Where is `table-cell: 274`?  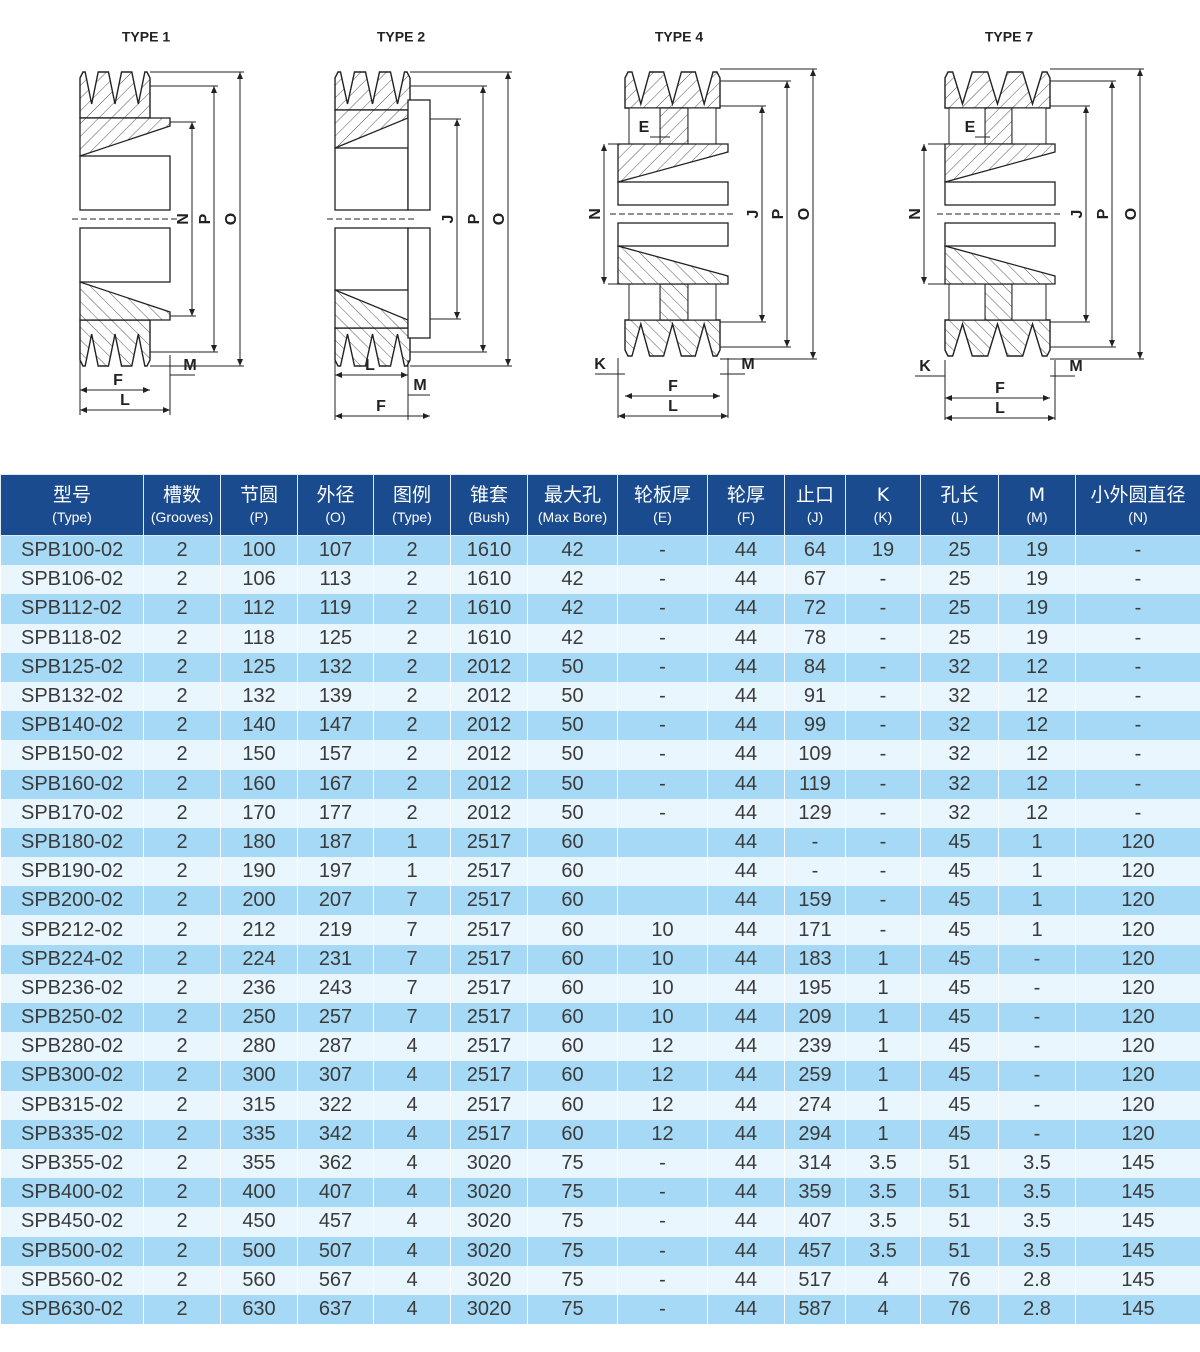
table-cell: 274 is located at coordinates (815, 1105).